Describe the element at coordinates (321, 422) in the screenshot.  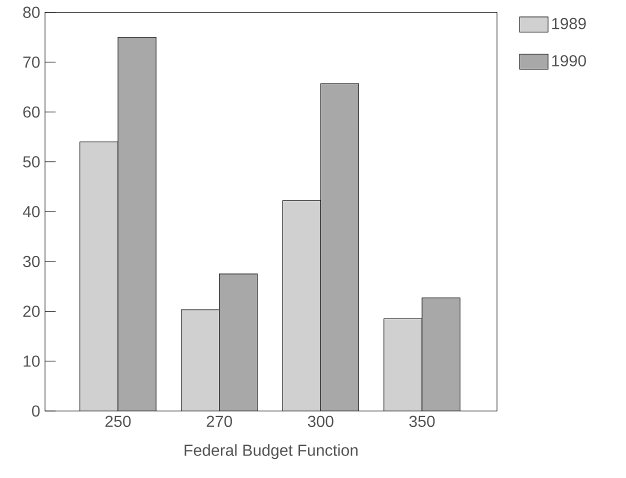
I see `x-tick-label: 300` at that location.